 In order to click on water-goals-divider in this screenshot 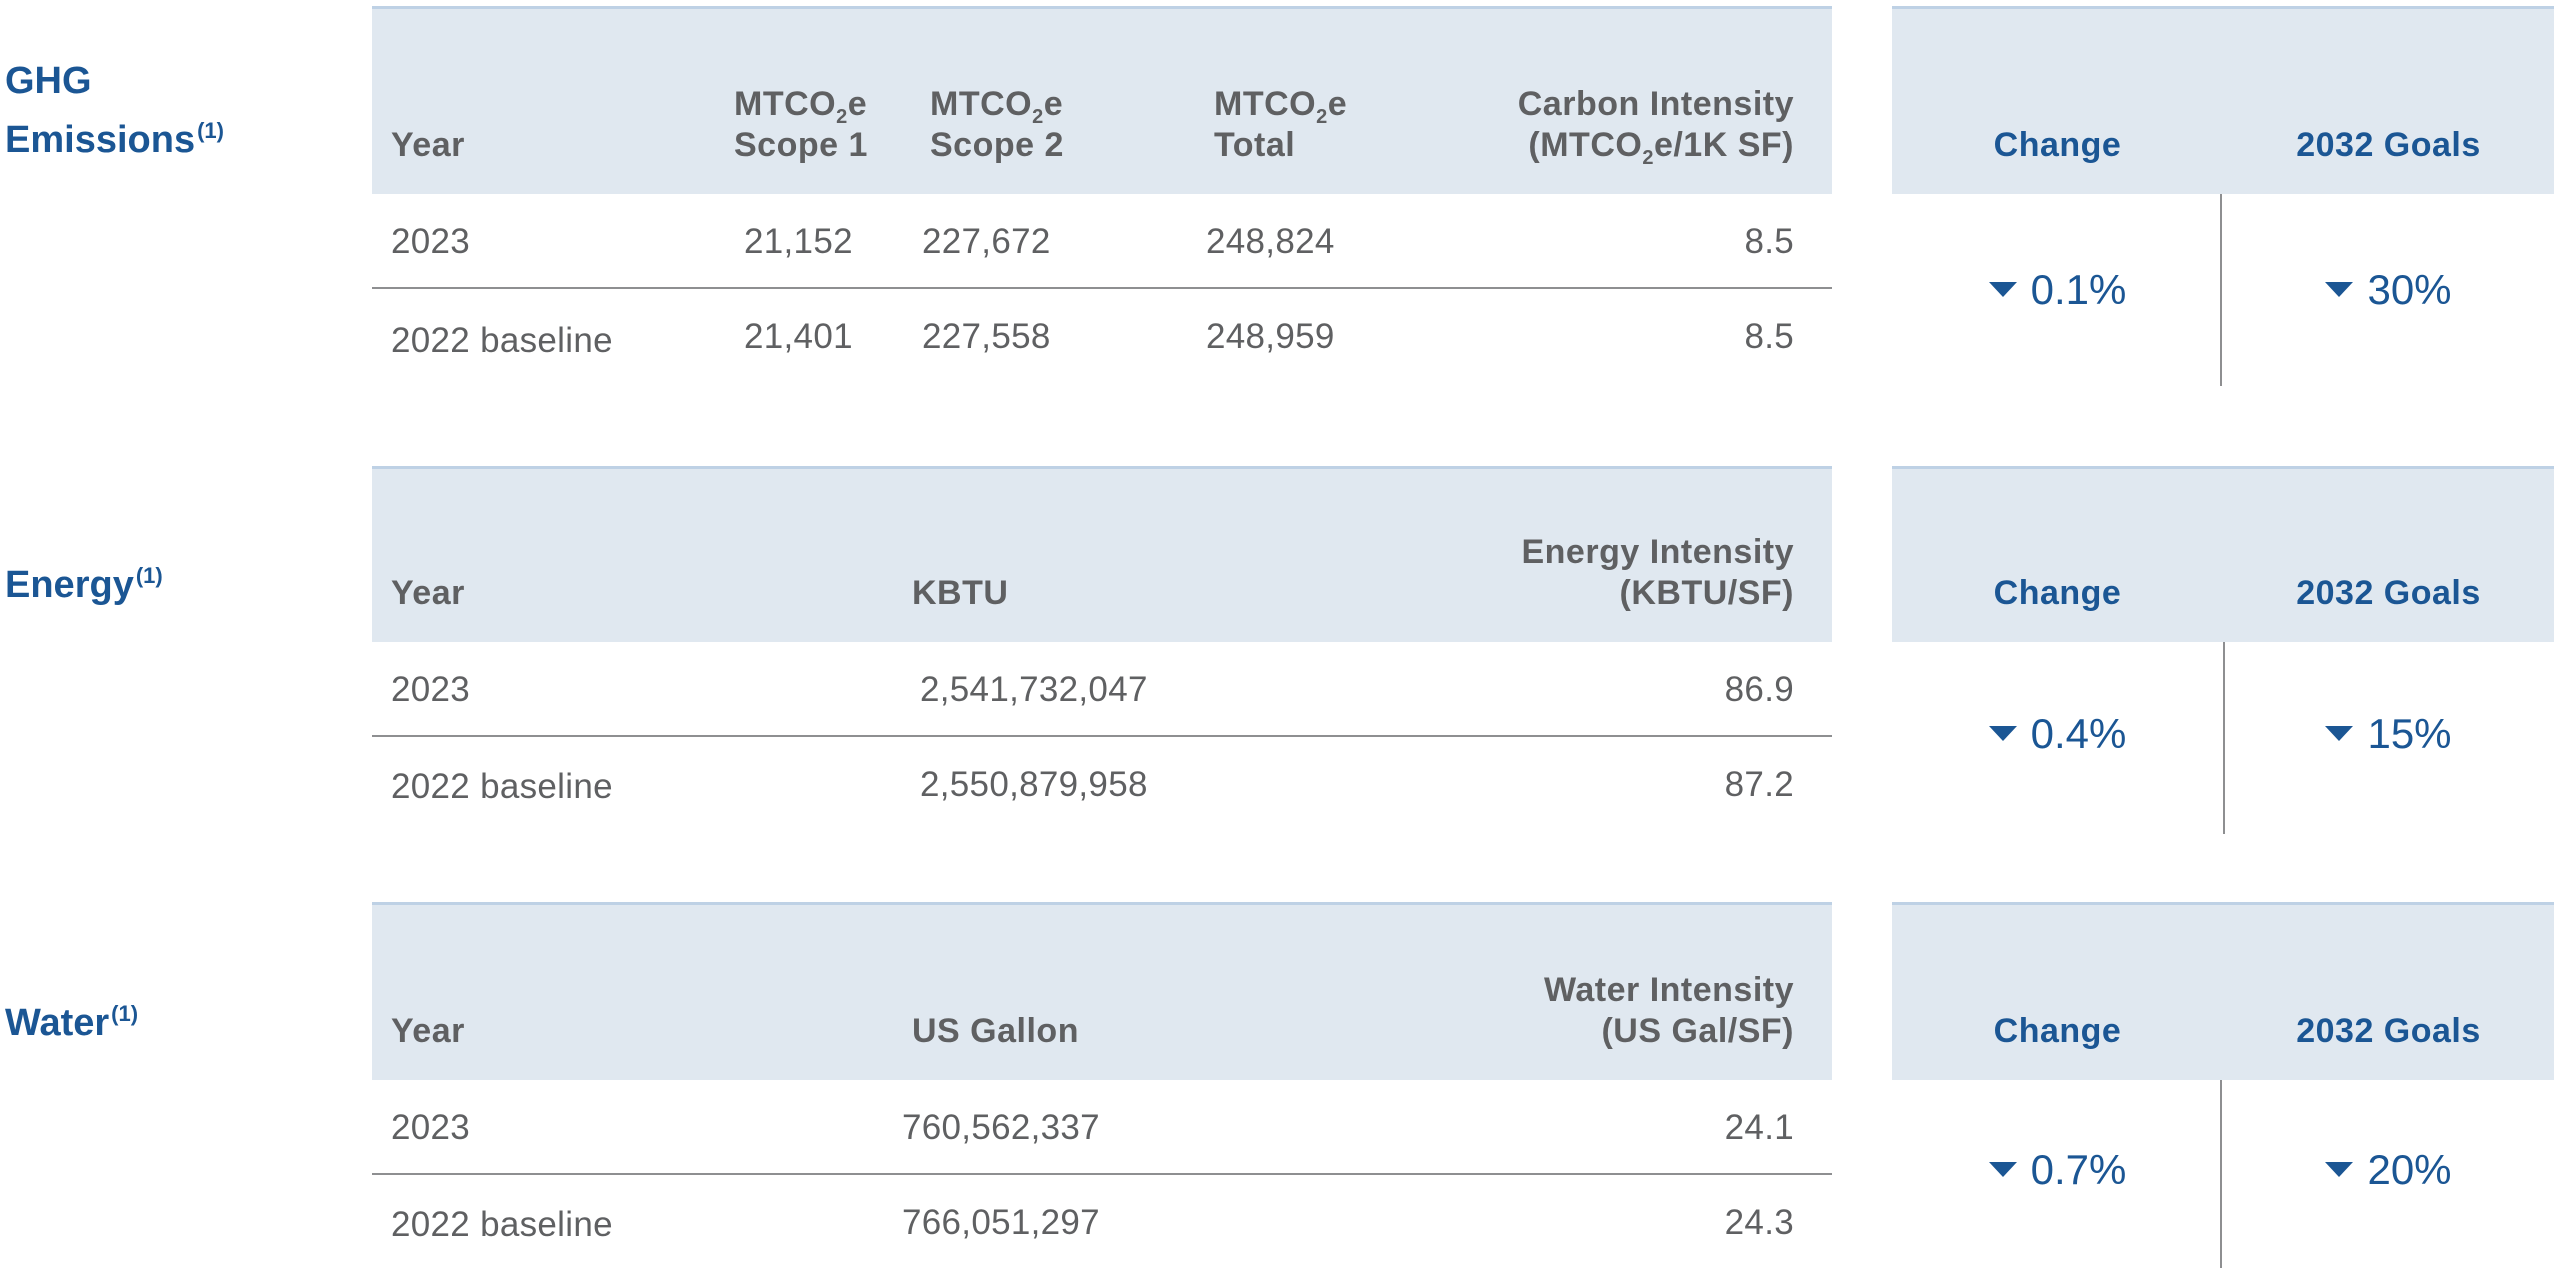, I will do `click(2221, 1174)`.